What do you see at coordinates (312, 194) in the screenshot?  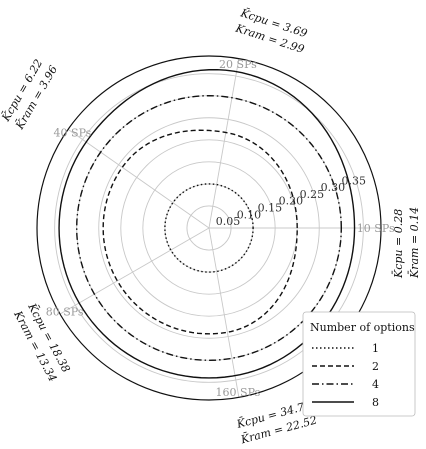 I see `radial-tick-label: 0.25` at bounding box center [312, 194].